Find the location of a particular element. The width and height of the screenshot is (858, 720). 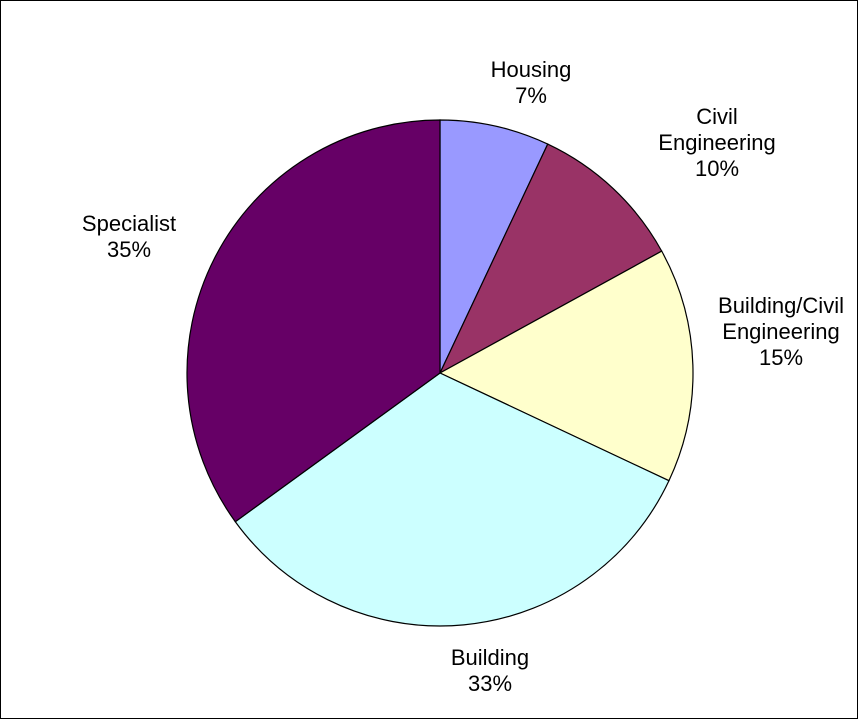

slice-label-building: Building 33% is located at coordinates (490, 671).